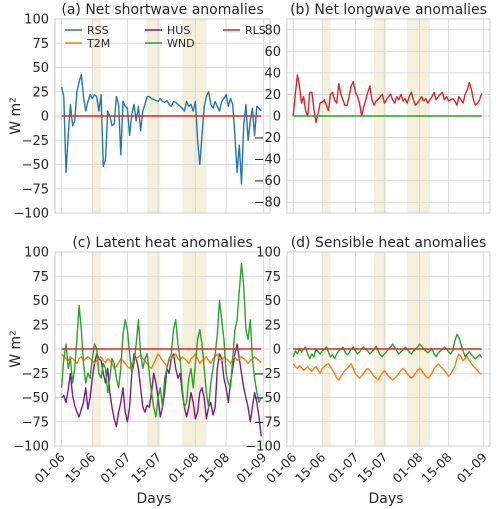 The image size is (500, 509). What do you see at coordinates (272, 52) in the screenshot?
I see `y-tick-label: 60` at bounding box center [272, 52].